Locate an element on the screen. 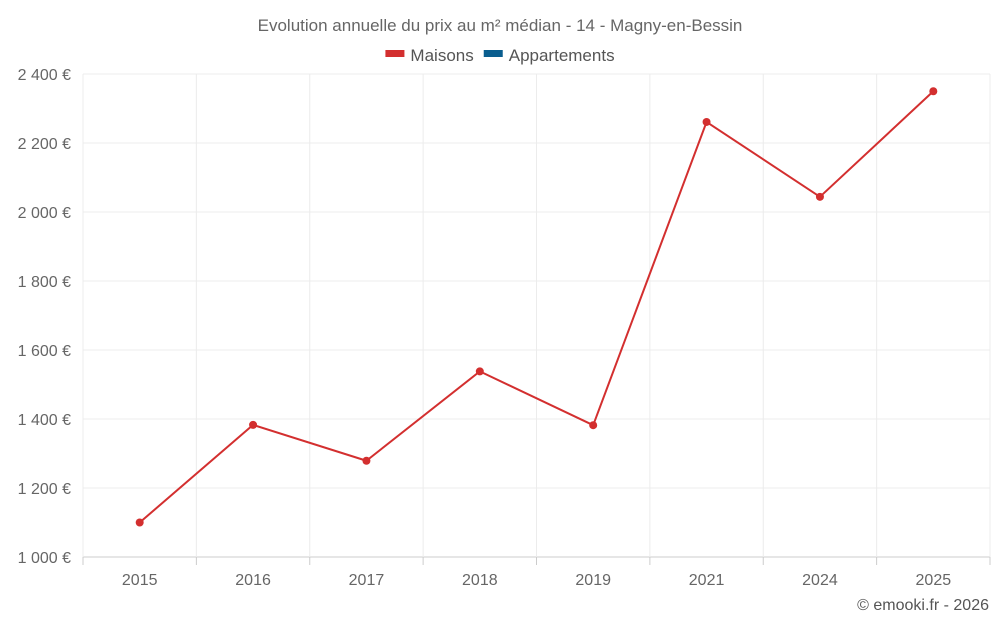 Image resolution: width=1000 pixels, height=625 pixels. legend-label: Maisons is located at coordinates (441, 55).